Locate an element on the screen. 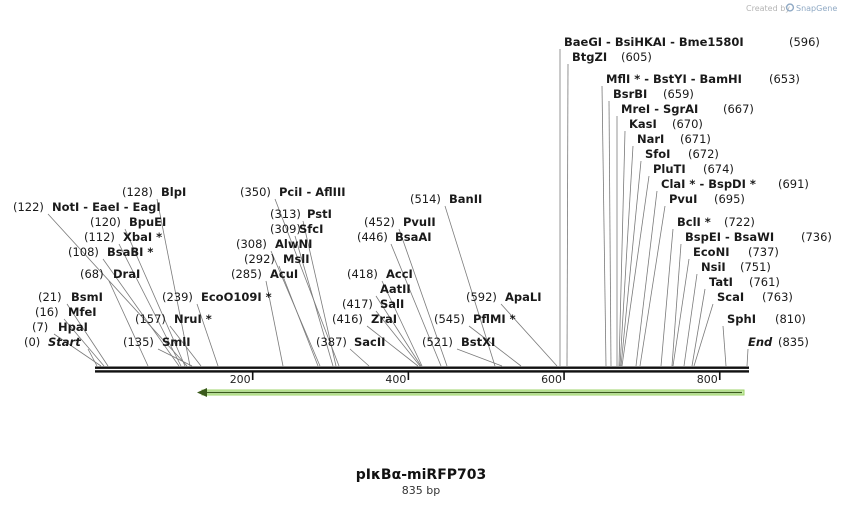 This screenshot has width=844, height=505. site-leader-econi is located at coordinates (681, 312).